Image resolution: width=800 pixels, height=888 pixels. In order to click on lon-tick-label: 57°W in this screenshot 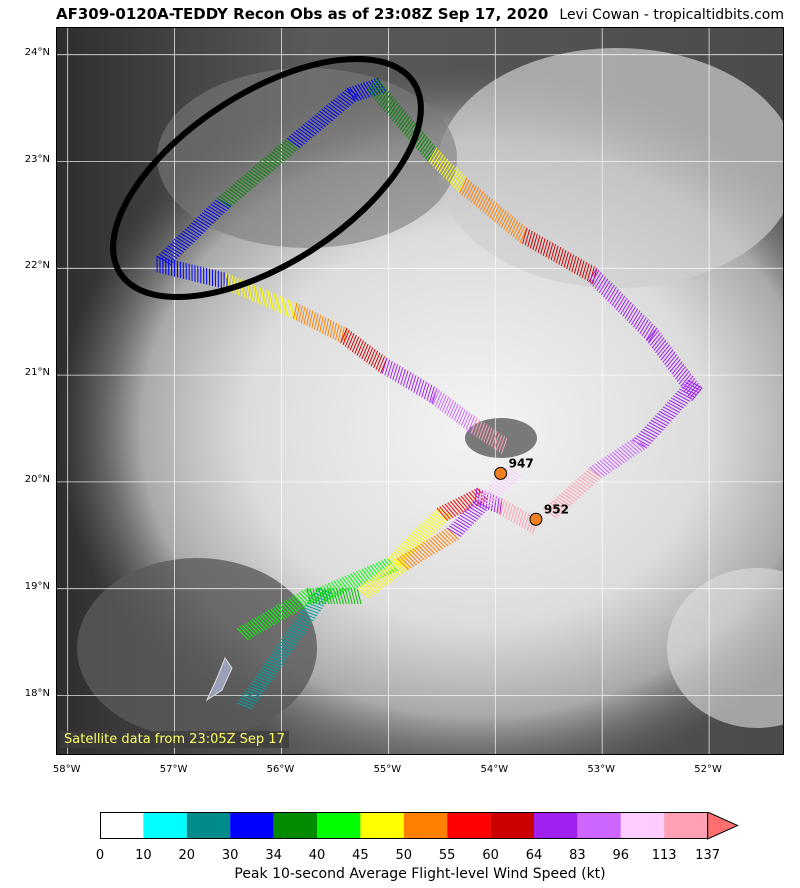, I will do `click(173, 769)`.